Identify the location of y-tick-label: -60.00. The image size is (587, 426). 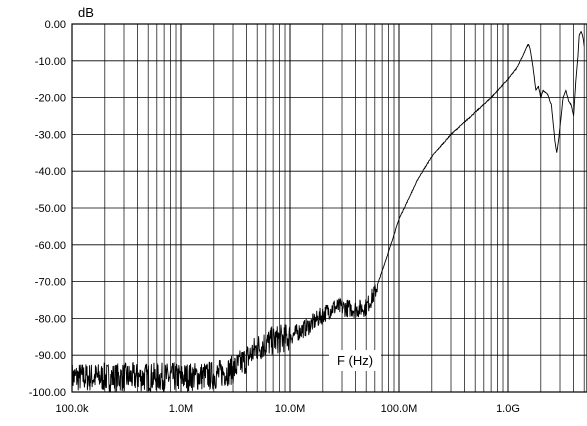
(50, 246).